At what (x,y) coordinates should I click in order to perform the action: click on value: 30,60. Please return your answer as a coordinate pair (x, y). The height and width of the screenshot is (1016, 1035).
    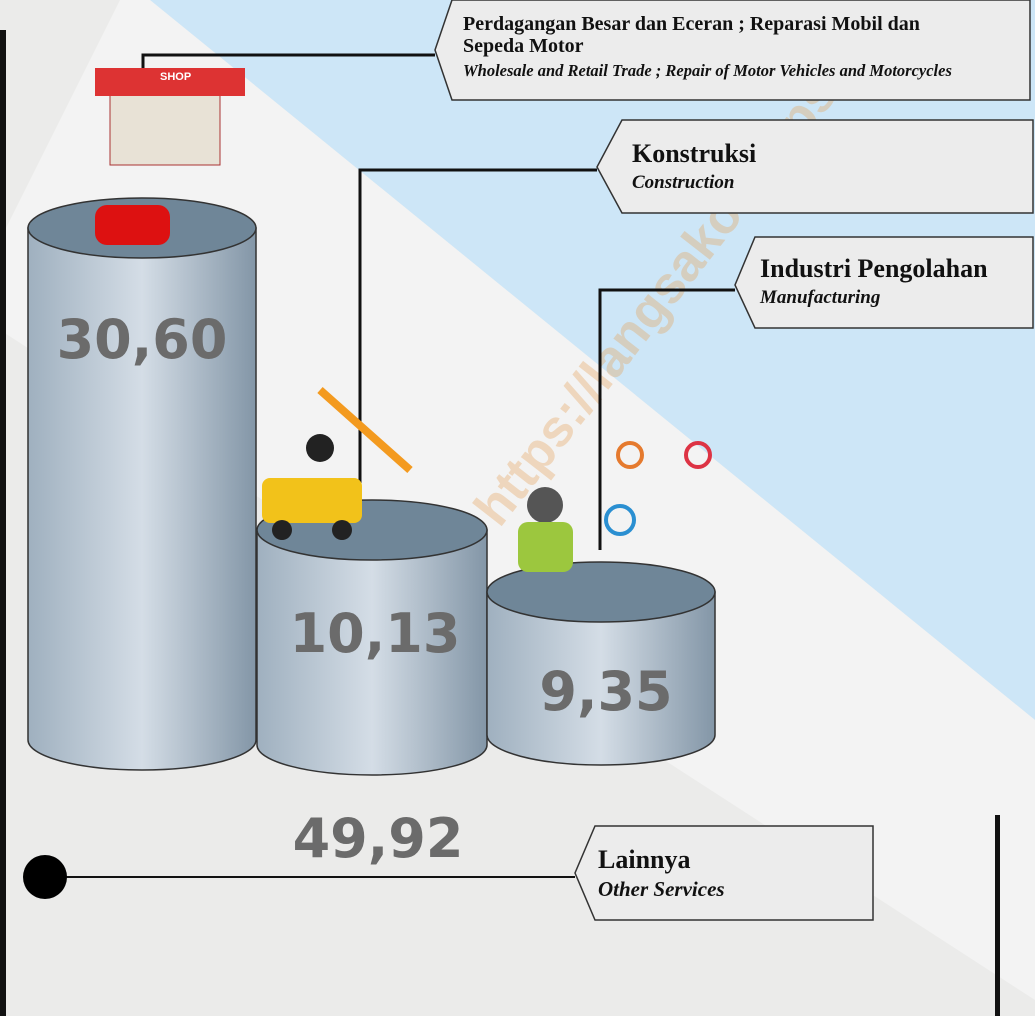
    Looking at the image, I should click on (142, 339).